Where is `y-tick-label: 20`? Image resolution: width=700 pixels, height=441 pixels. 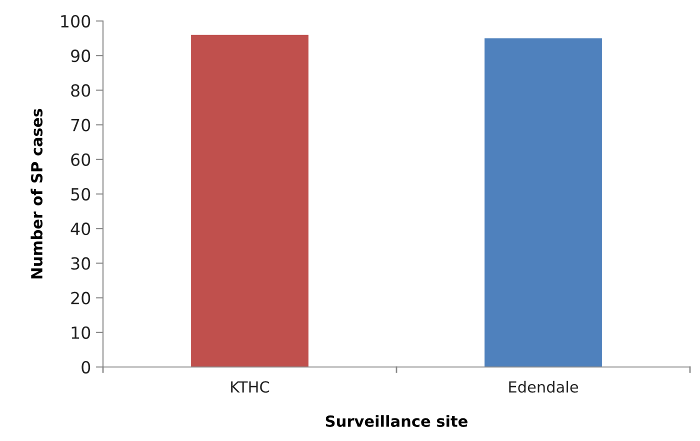
y-tick-label: 20 is located at coordinates (80, 298).